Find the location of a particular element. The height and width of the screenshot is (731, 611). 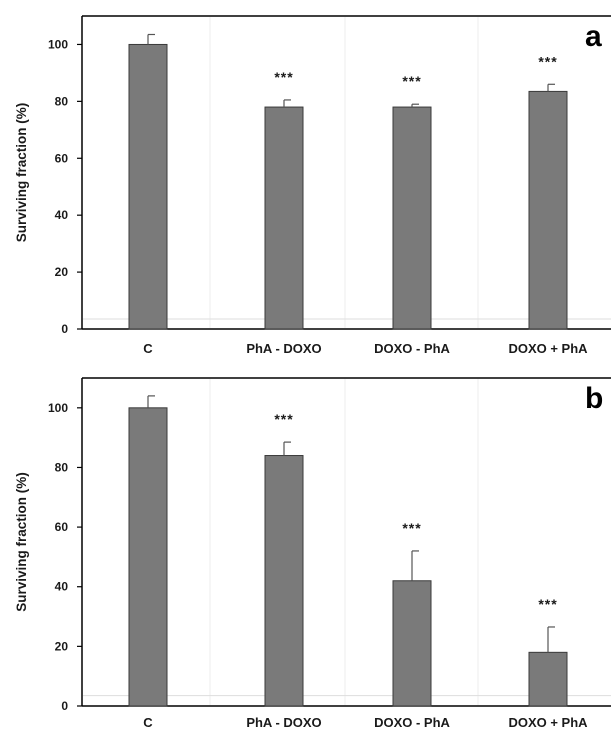

panel-label: a is located at coordinates (593, 36).